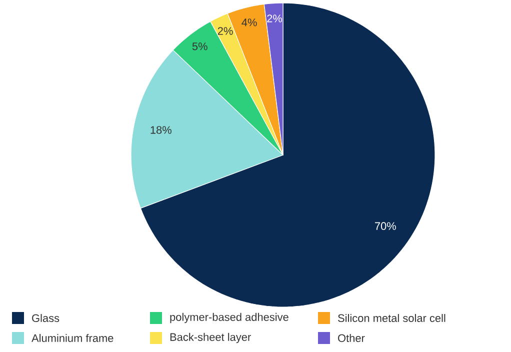  What do you see at coordinates (73, 338) in the screenshot?
I see `legend-label: Aluminium frame` at bounding box center [73, 338].